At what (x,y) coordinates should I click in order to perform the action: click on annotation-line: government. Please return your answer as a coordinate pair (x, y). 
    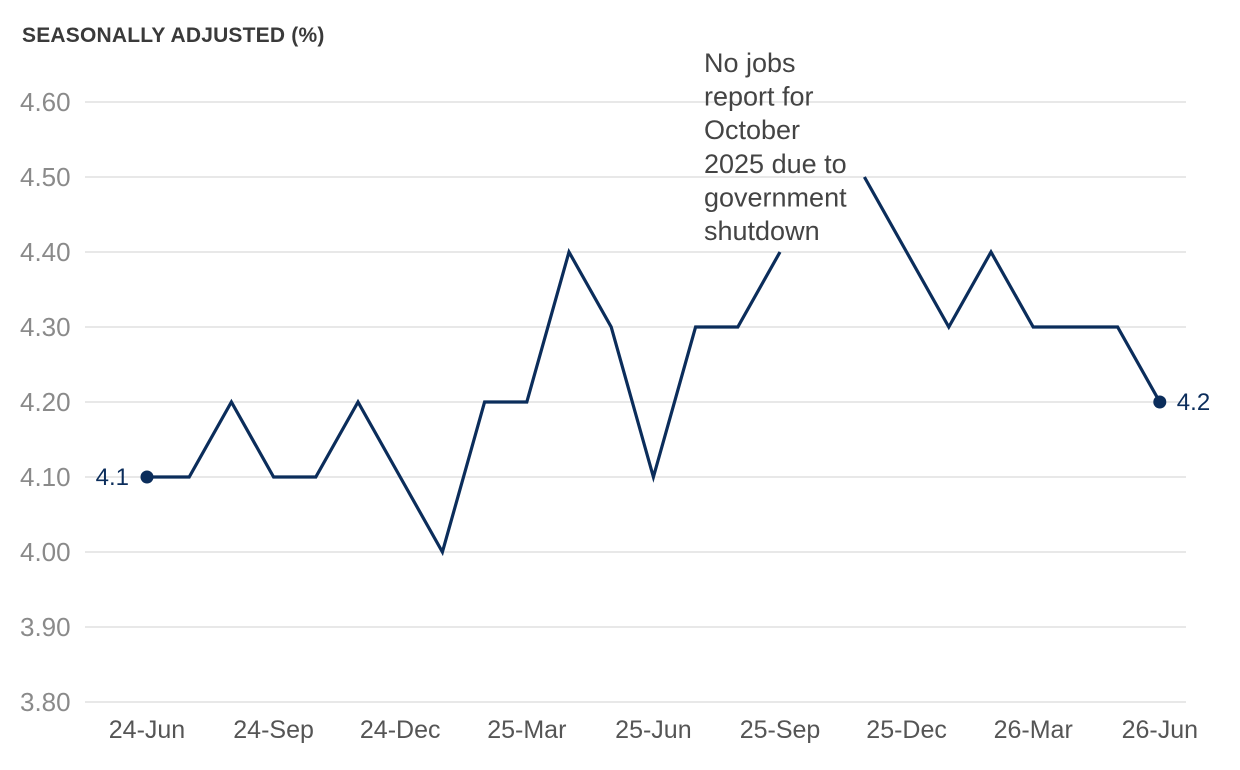
    Looking at the image, I should click on (775, 197).